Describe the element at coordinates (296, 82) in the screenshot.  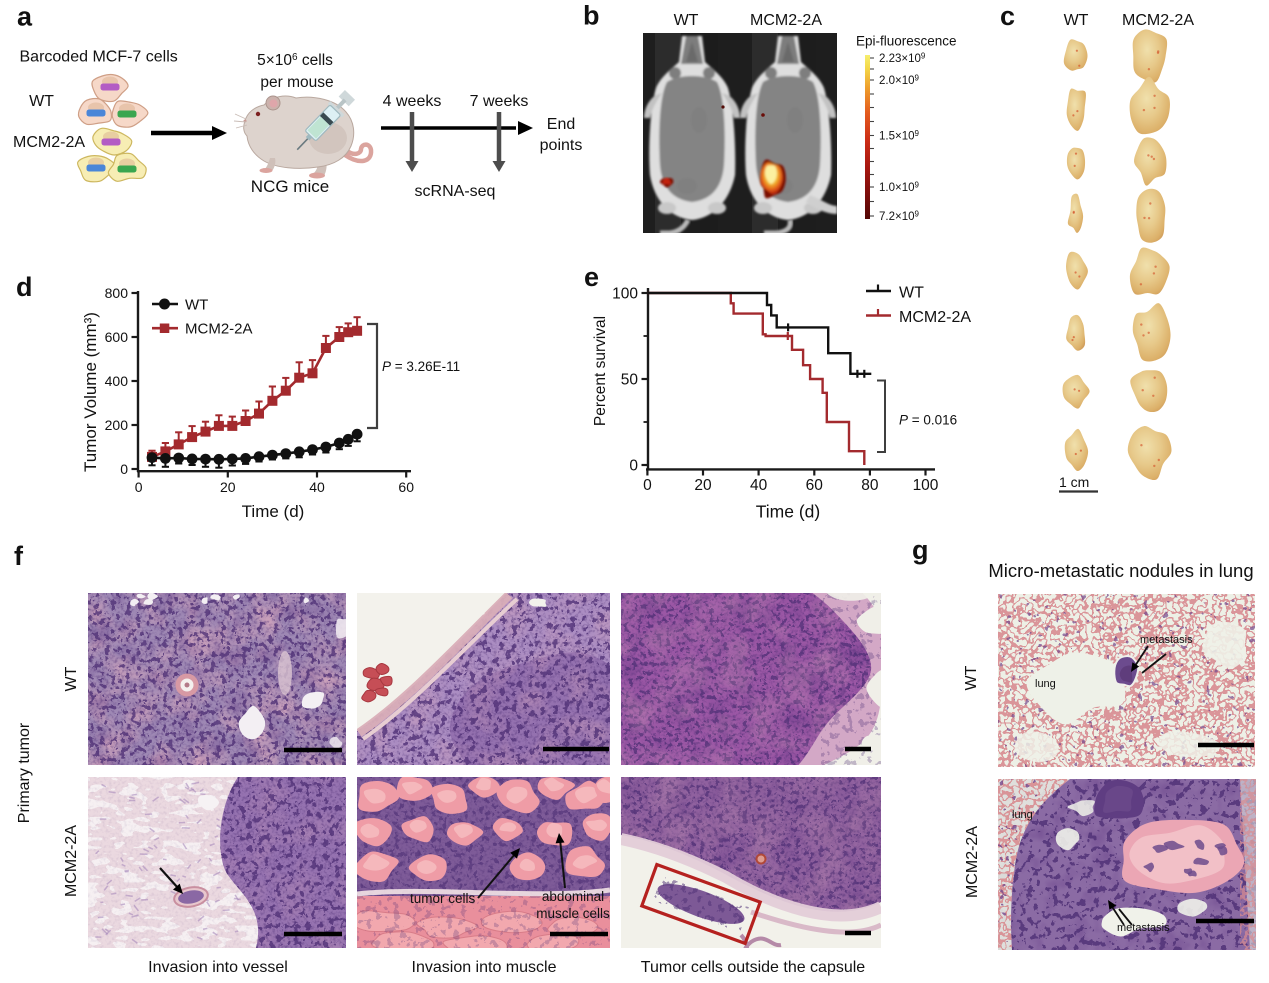
I see `svg-text: per mouse` at that location.